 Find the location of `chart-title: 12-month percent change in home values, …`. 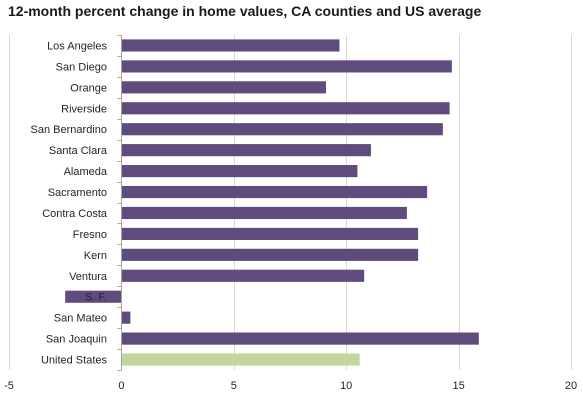

chart-title: 12-month percent change in home values, … is located at coordinates (245, 11).